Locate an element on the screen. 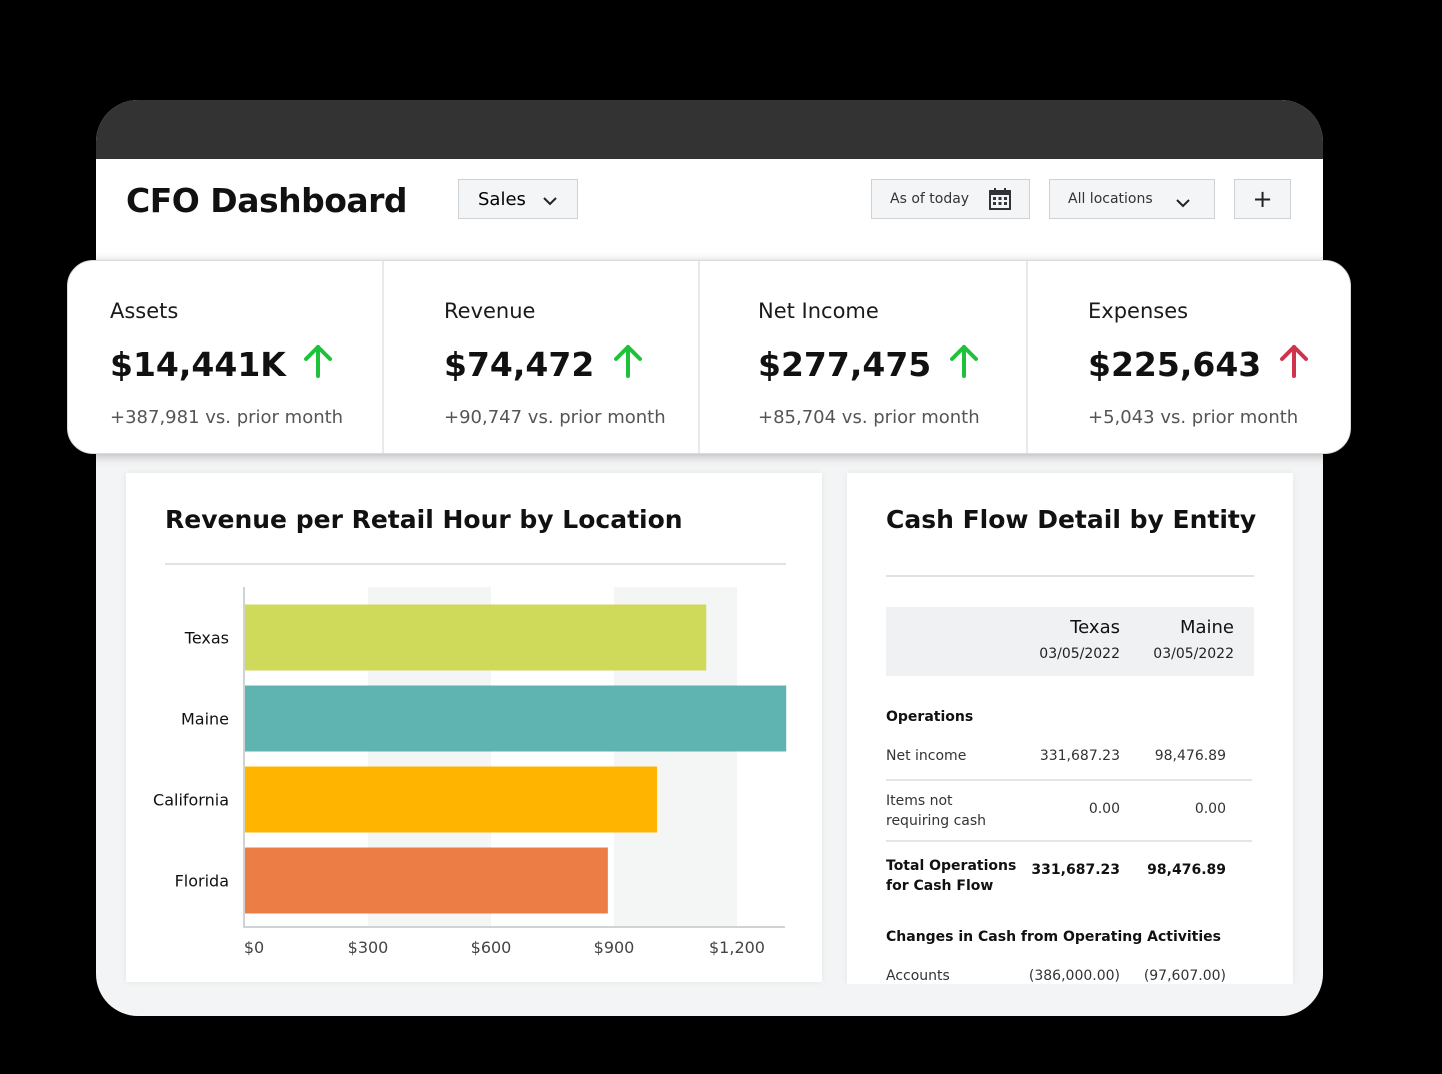 This screenshot has width=1442, height=1074. bar-florida is located at coordinates (426, 880).